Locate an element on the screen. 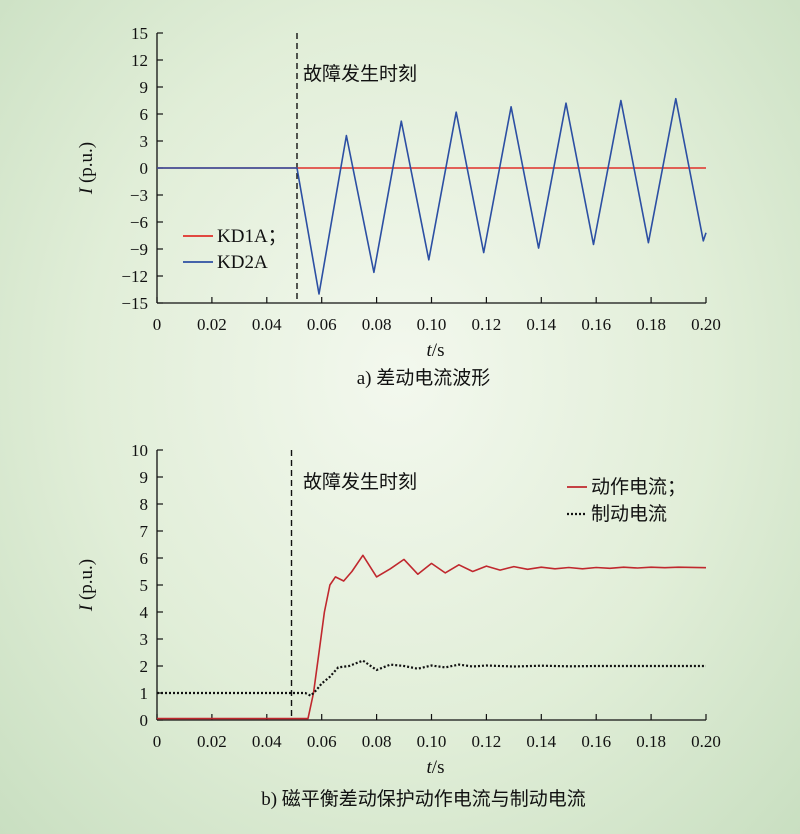  y-tick-label: 1 is located at coordinates (144, 693).